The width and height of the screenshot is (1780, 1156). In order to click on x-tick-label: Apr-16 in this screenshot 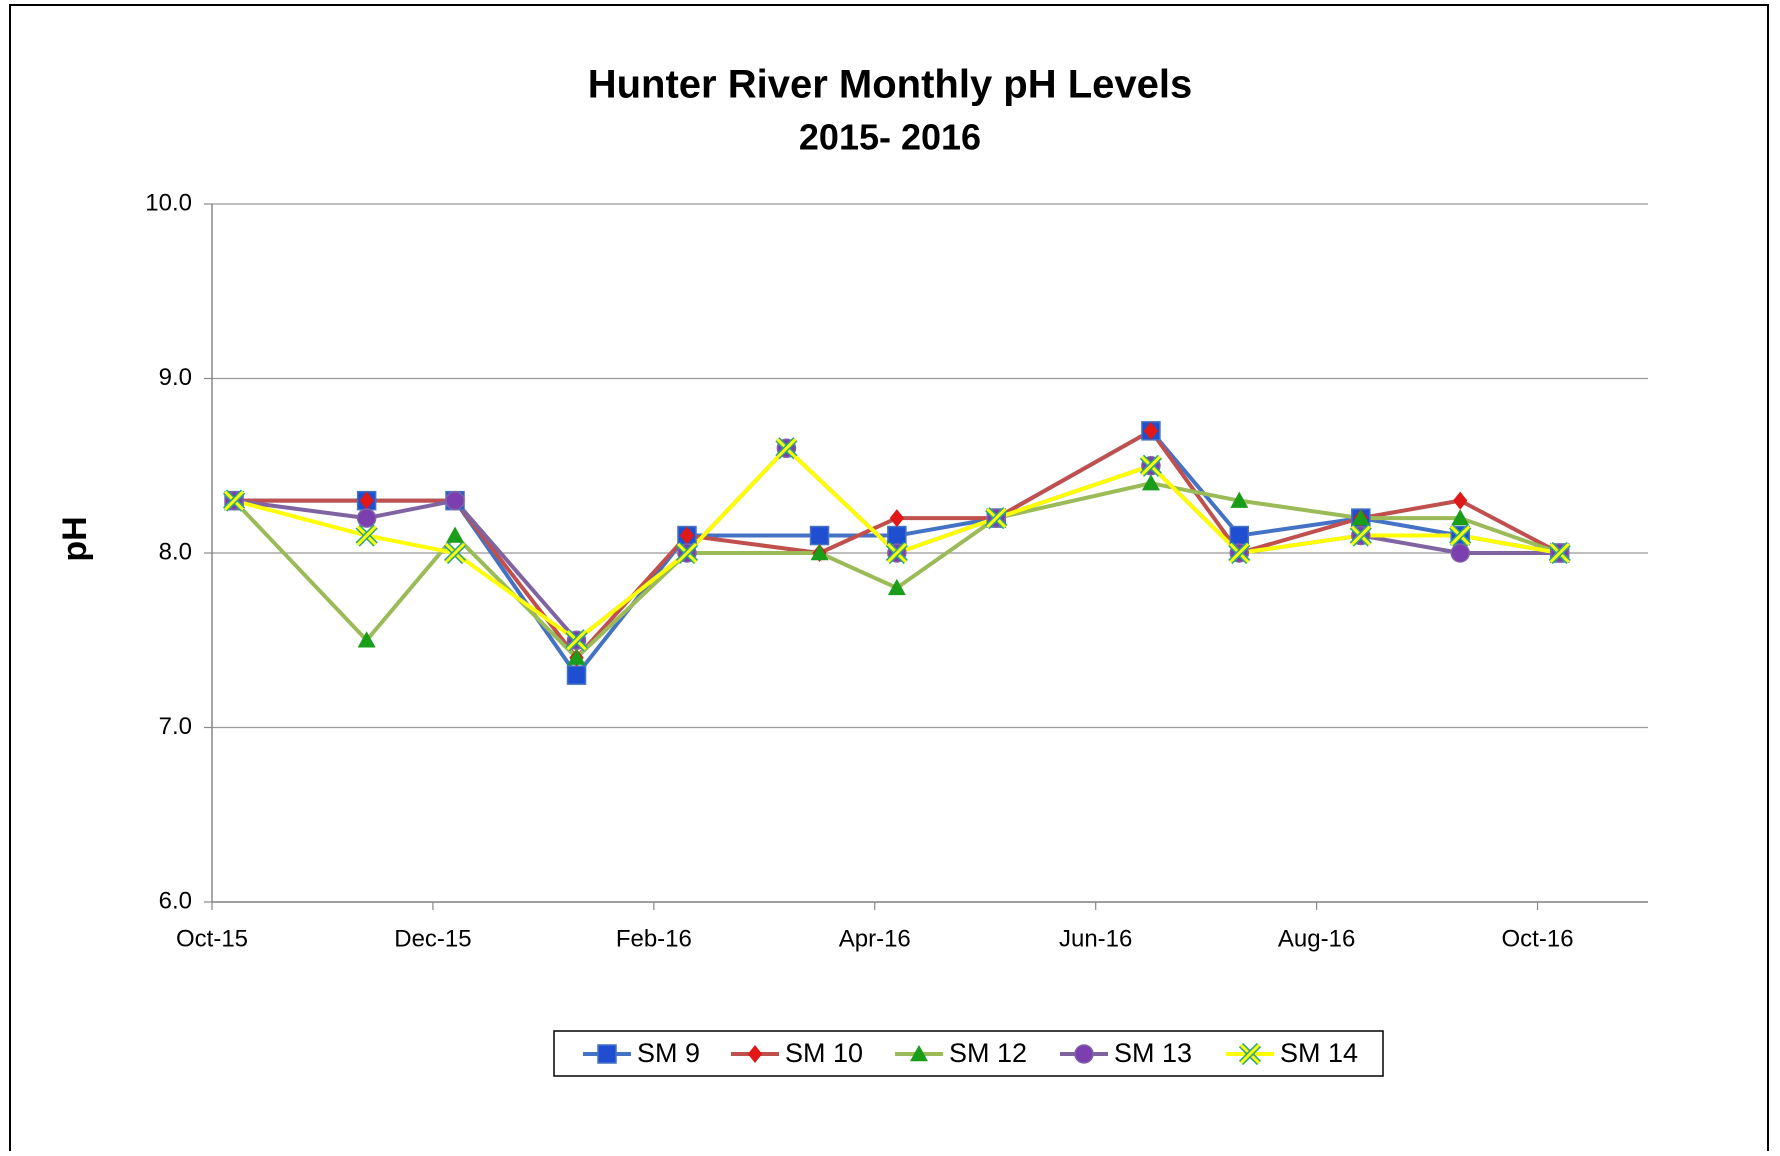, I will do `click(875, 938)`.